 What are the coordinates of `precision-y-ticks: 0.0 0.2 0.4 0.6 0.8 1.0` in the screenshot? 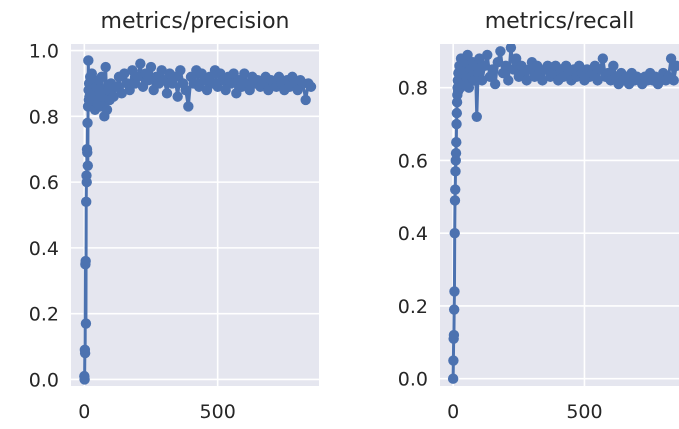 It's located at (44, 216).